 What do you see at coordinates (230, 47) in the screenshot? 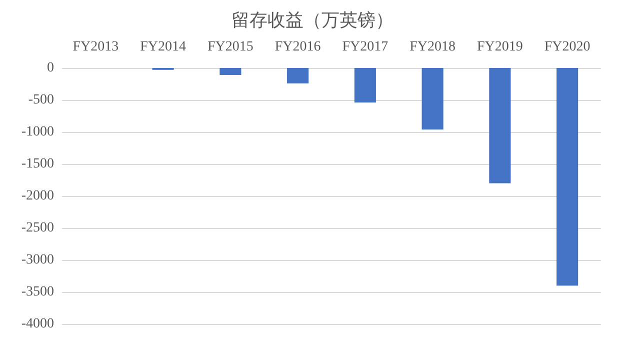
I see `x-tick-label: FY2015` at bounding box center [230, 47].